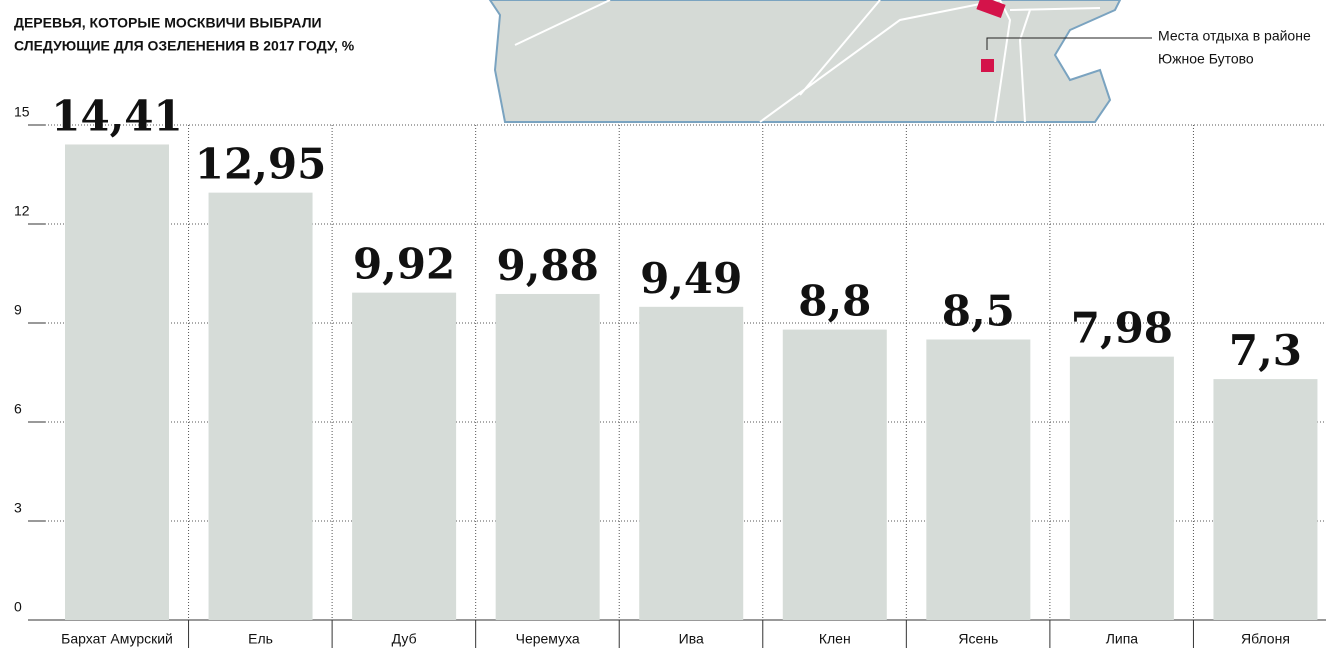  Describe the element at coordinates (978, 639) in the screenshot. I see `x-tick-label: Ясень` at that location.